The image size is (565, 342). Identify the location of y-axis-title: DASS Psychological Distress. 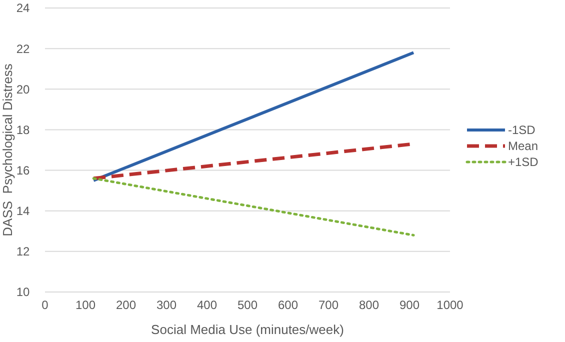
(7, 149).